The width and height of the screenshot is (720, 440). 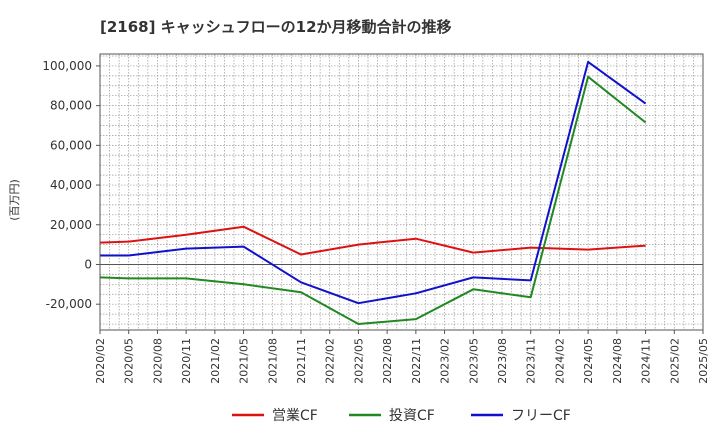 What do you see at coordinates (559, 361) in the screenshot?
I see `x-tick-label: 2024/02` at bounding box center [559, 361].